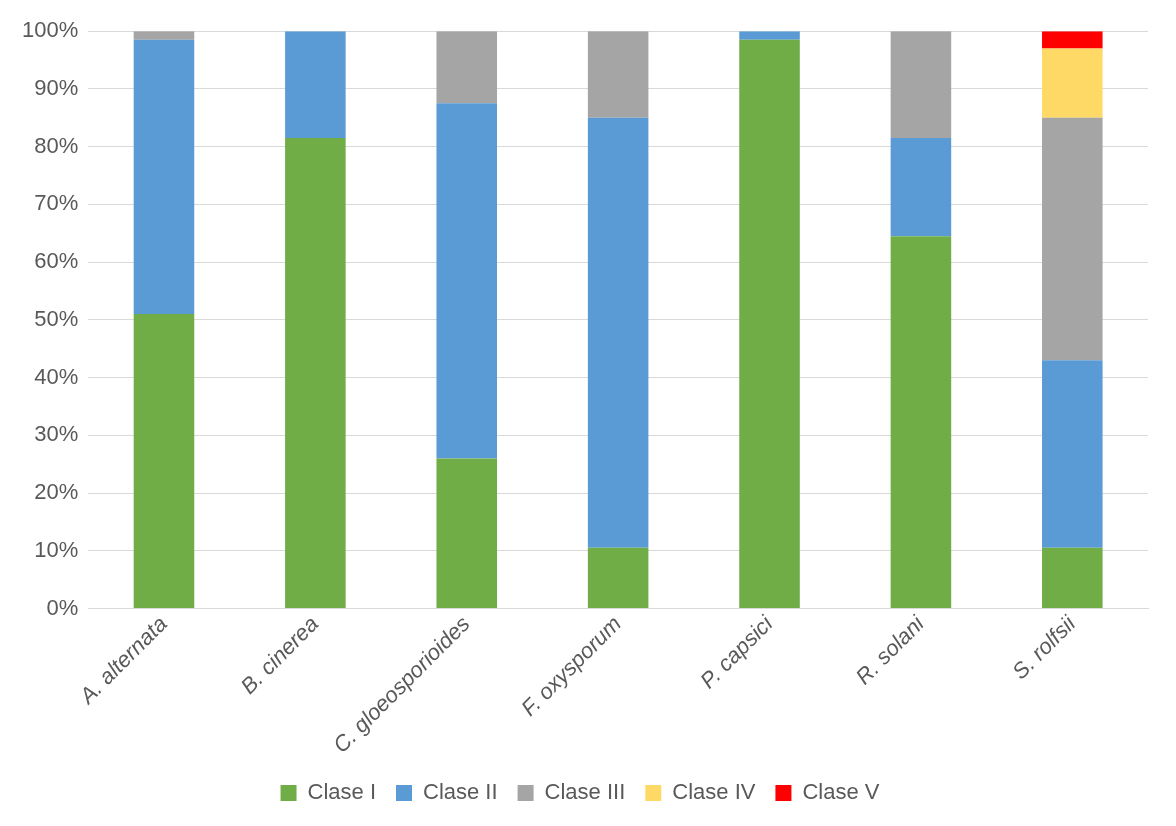  Describe the element at coordinates (841, 792) in the screenshot. I see `legend-label: Clase V` at that location.